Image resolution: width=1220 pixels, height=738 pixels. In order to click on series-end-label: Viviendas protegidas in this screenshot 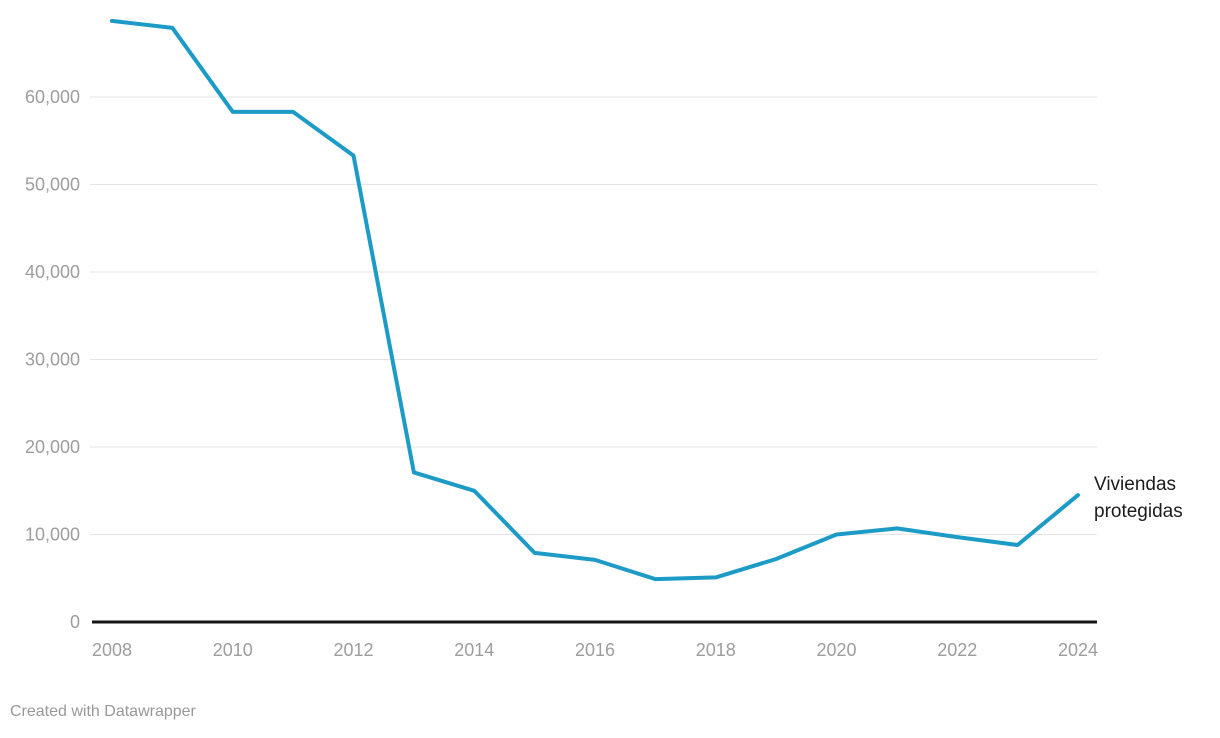, I will do `click(1138, 498)`.